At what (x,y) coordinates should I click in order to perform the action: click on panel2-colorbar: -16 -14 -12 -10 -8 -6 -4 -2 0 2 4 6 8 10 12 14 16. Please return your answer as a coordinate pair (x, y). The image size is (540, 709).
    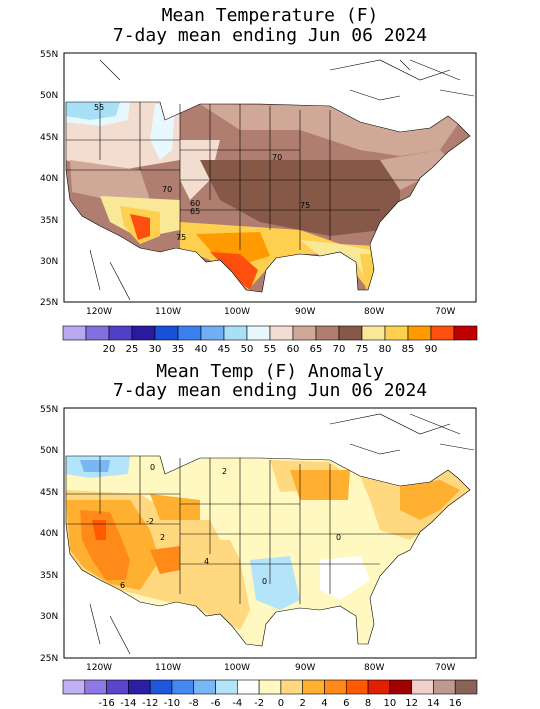
    Looking at the image, I should click on (270, 694).